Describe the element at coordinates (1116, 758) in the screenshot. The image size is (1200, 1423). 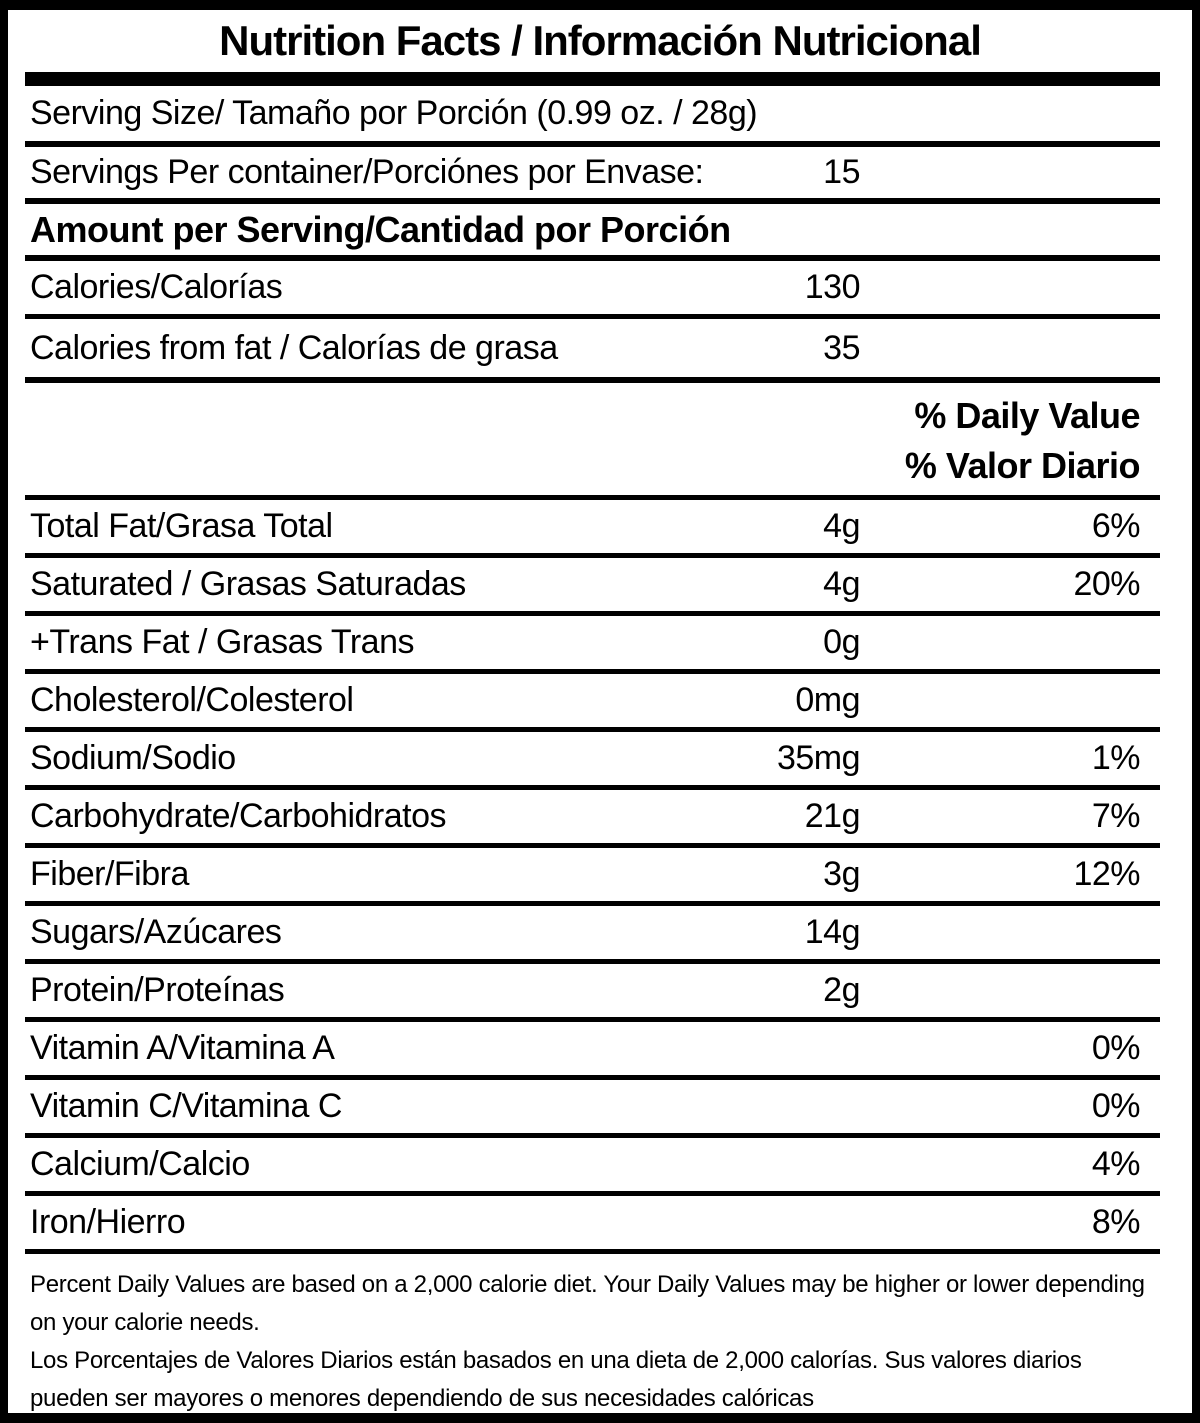
I see `nutrient-dv: 1%` at that location.